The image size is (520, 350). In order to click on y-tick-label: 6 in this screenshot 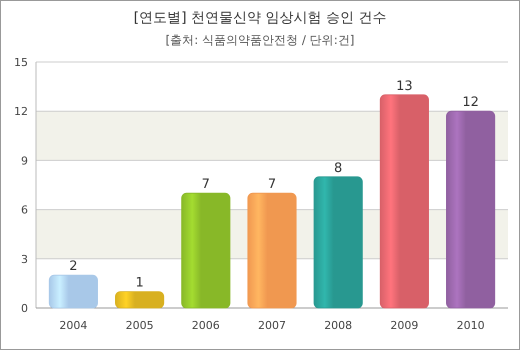, I will do `click(24, 210)`.